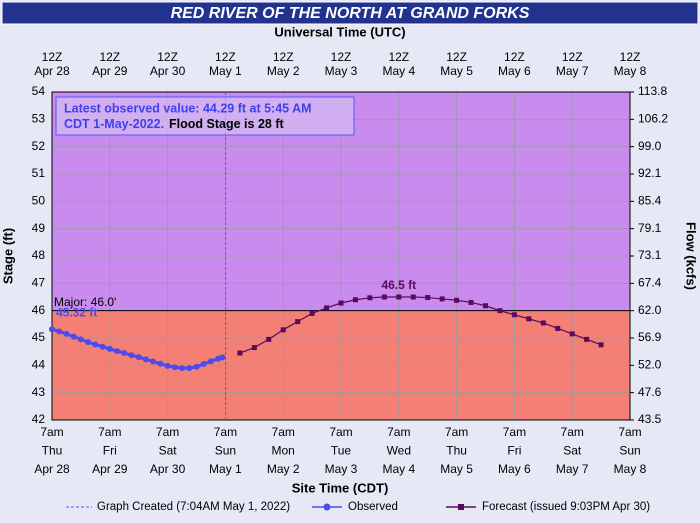 The image size is (700, 523). I want to click on top-tick-label: Apr 30, so click(168, 71).